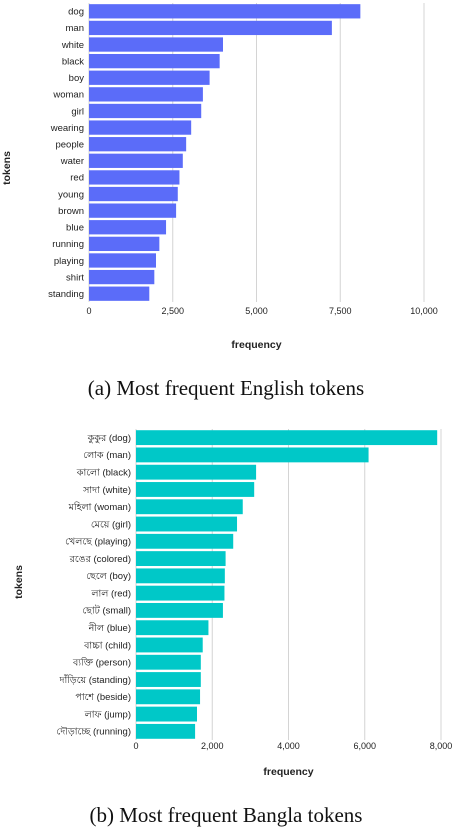  I want to click on english-category-label: black, so click(73, 61).